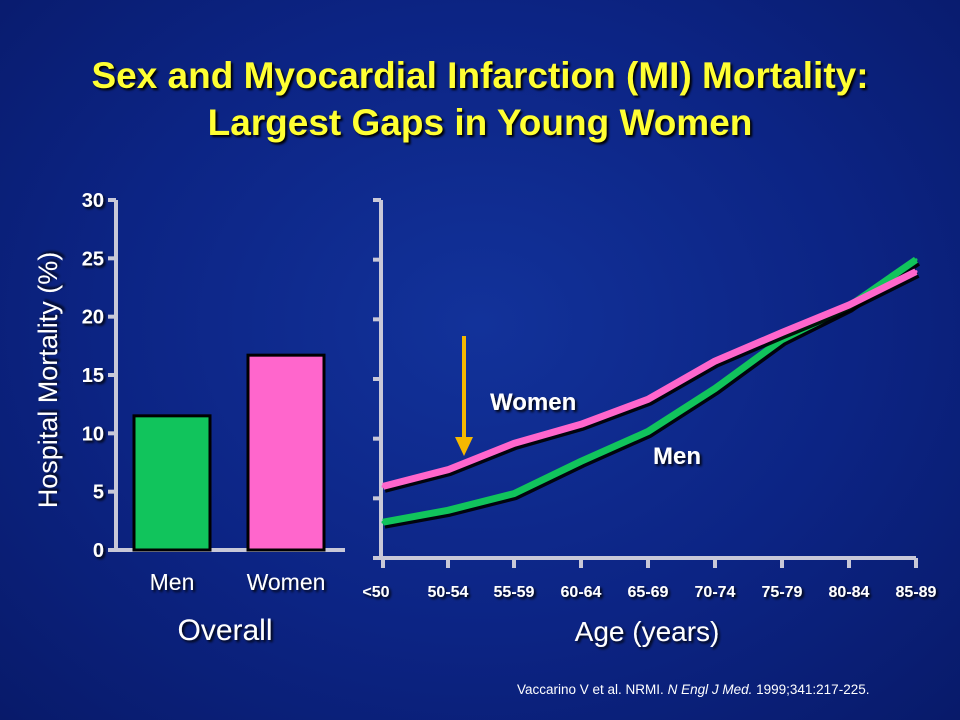 This screenshot has height=720, width=960. Describe the element at coordinates (811, 689) in the screenshot. I see `citation-details: 1999;341:217-225.` at that location.